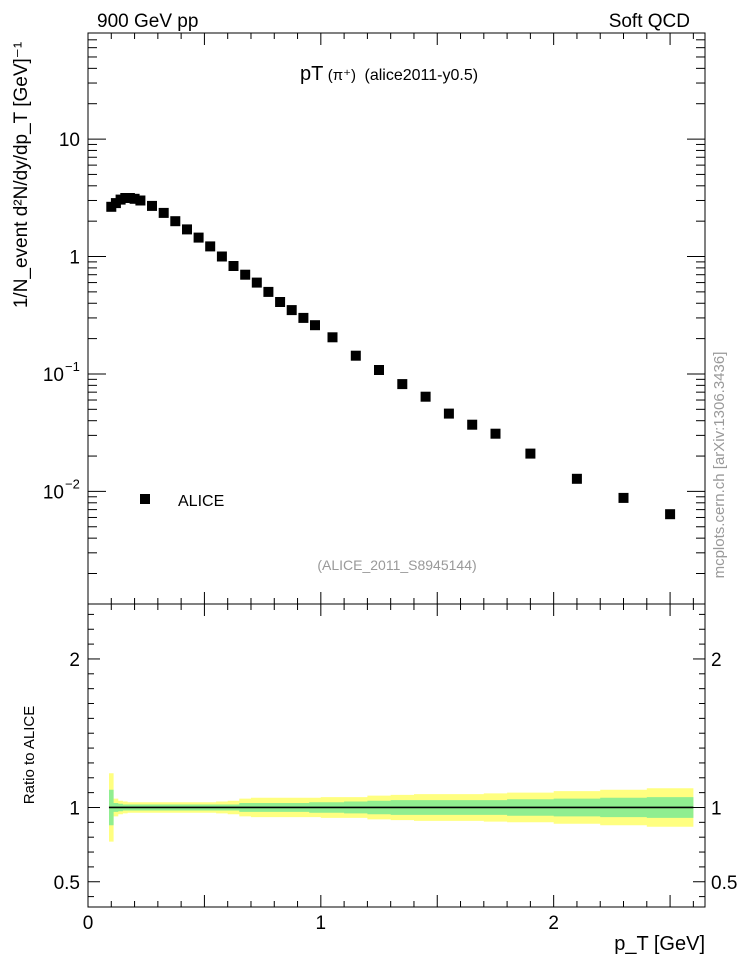 The image size is (746, 972). What do you see at coordinates (716, 808) in the screenshot?
I see `ratio-y-tick-label-right: 1` at bounding box center [716, 808].